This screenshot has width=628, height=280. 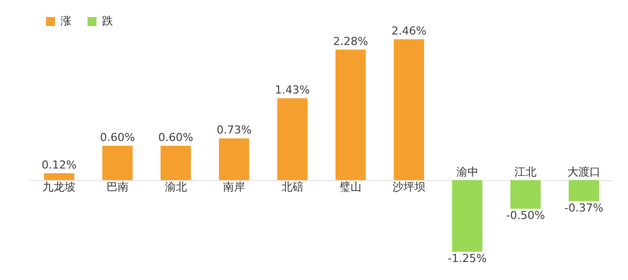 I want to click on x-tick-label: 渝北, so click(x=175, y=187).